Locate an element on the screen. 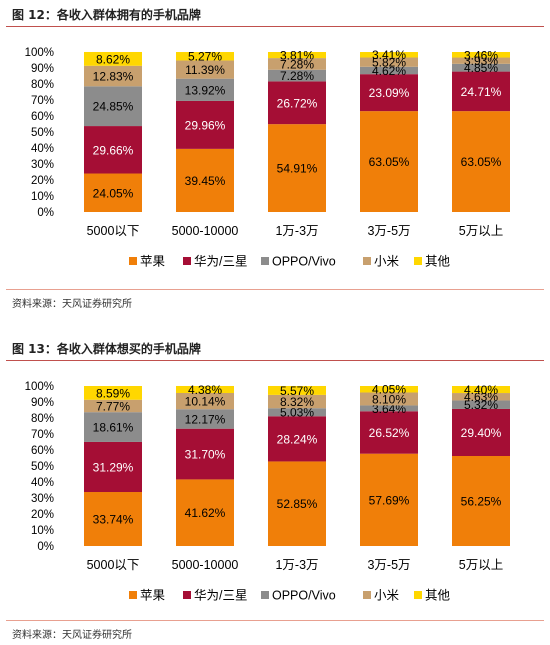 This screenshot has height=645, width=550. data-label: 26.52% is located at coordinates (389, 433).